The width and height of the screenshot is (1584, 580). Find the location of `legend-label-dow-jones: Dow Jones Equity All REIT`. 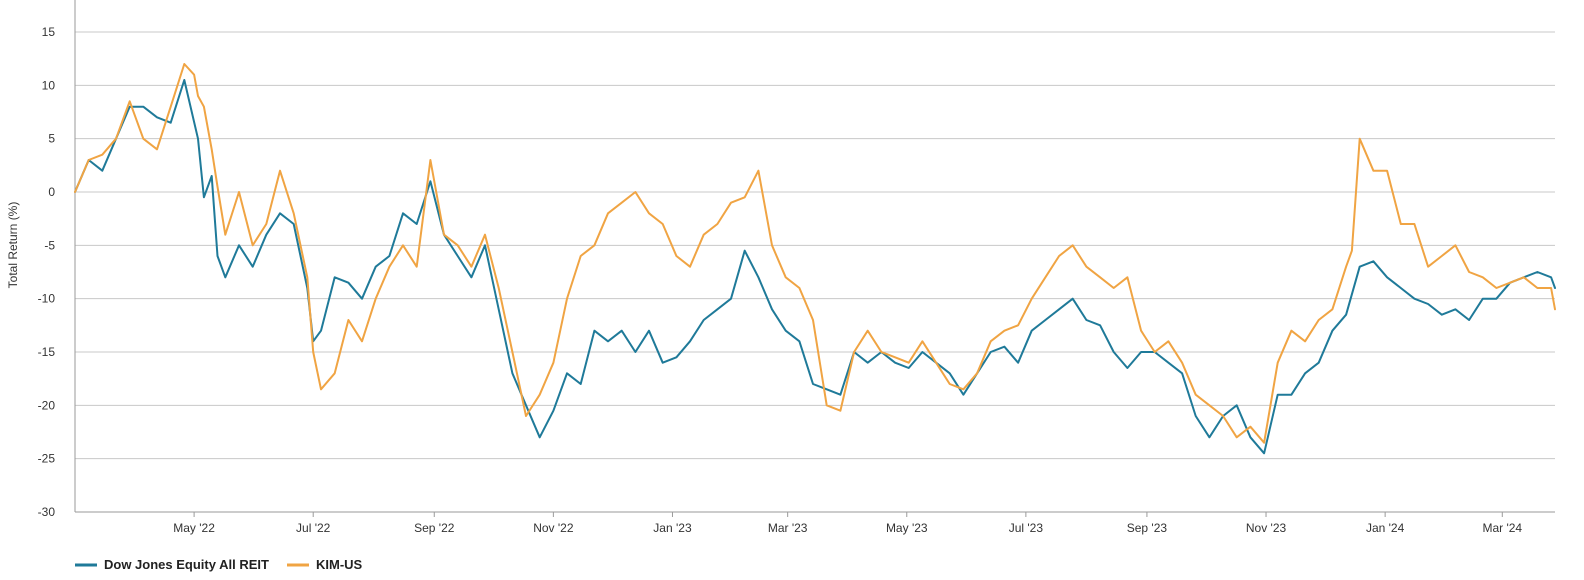

legend-label-dow-jones: Dow Jones Equity All REIT is located at coordinates (186, 564).